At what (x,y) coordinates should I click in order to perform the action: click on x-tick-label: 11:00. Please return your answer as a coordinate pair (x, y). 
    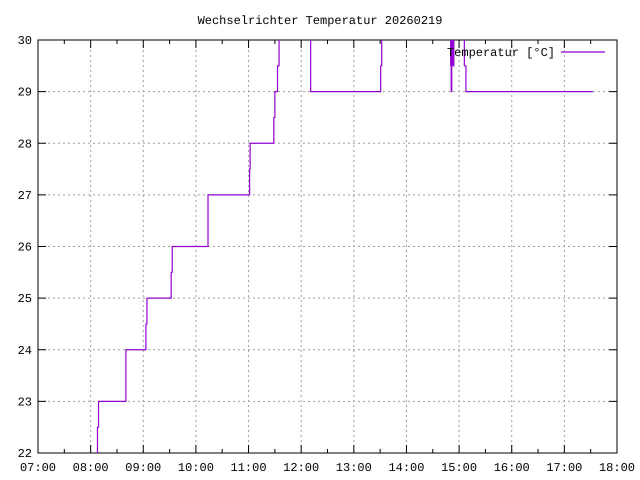
    Looking at the image, I should click on (248, 468).